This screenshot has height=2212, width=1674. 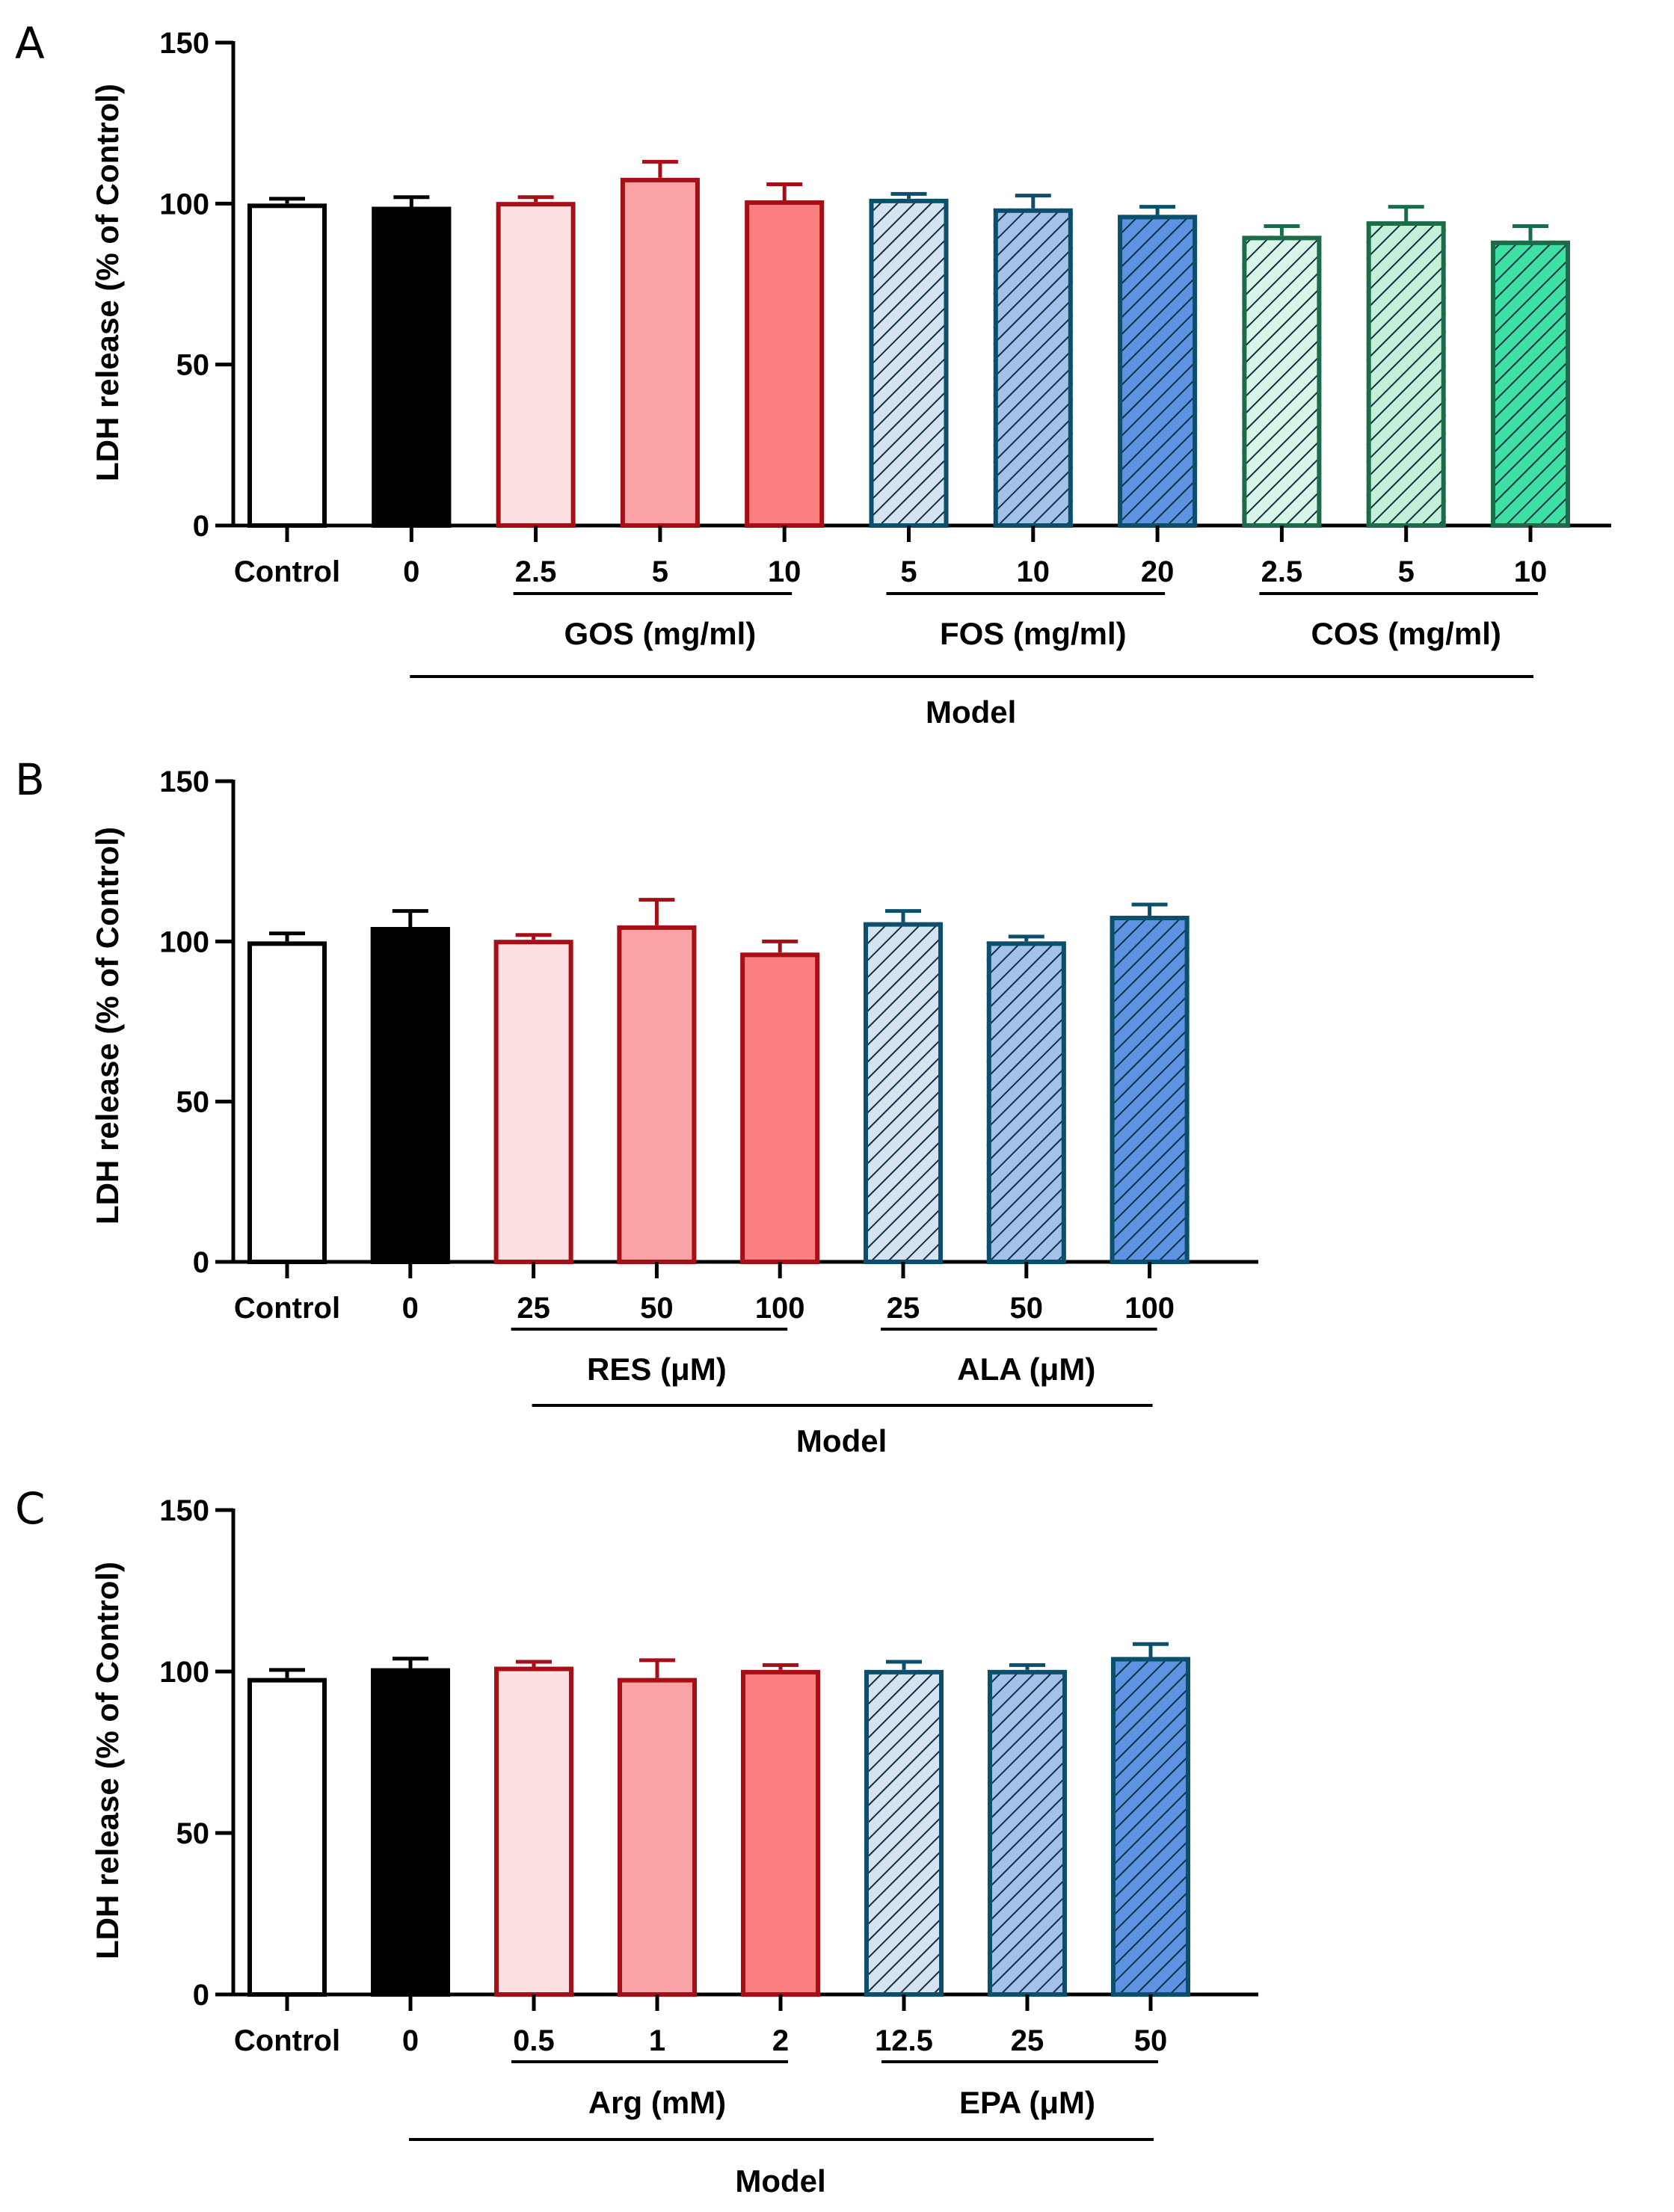 I want to click on group-label: RES (μM), so click(x=657, y=1369).